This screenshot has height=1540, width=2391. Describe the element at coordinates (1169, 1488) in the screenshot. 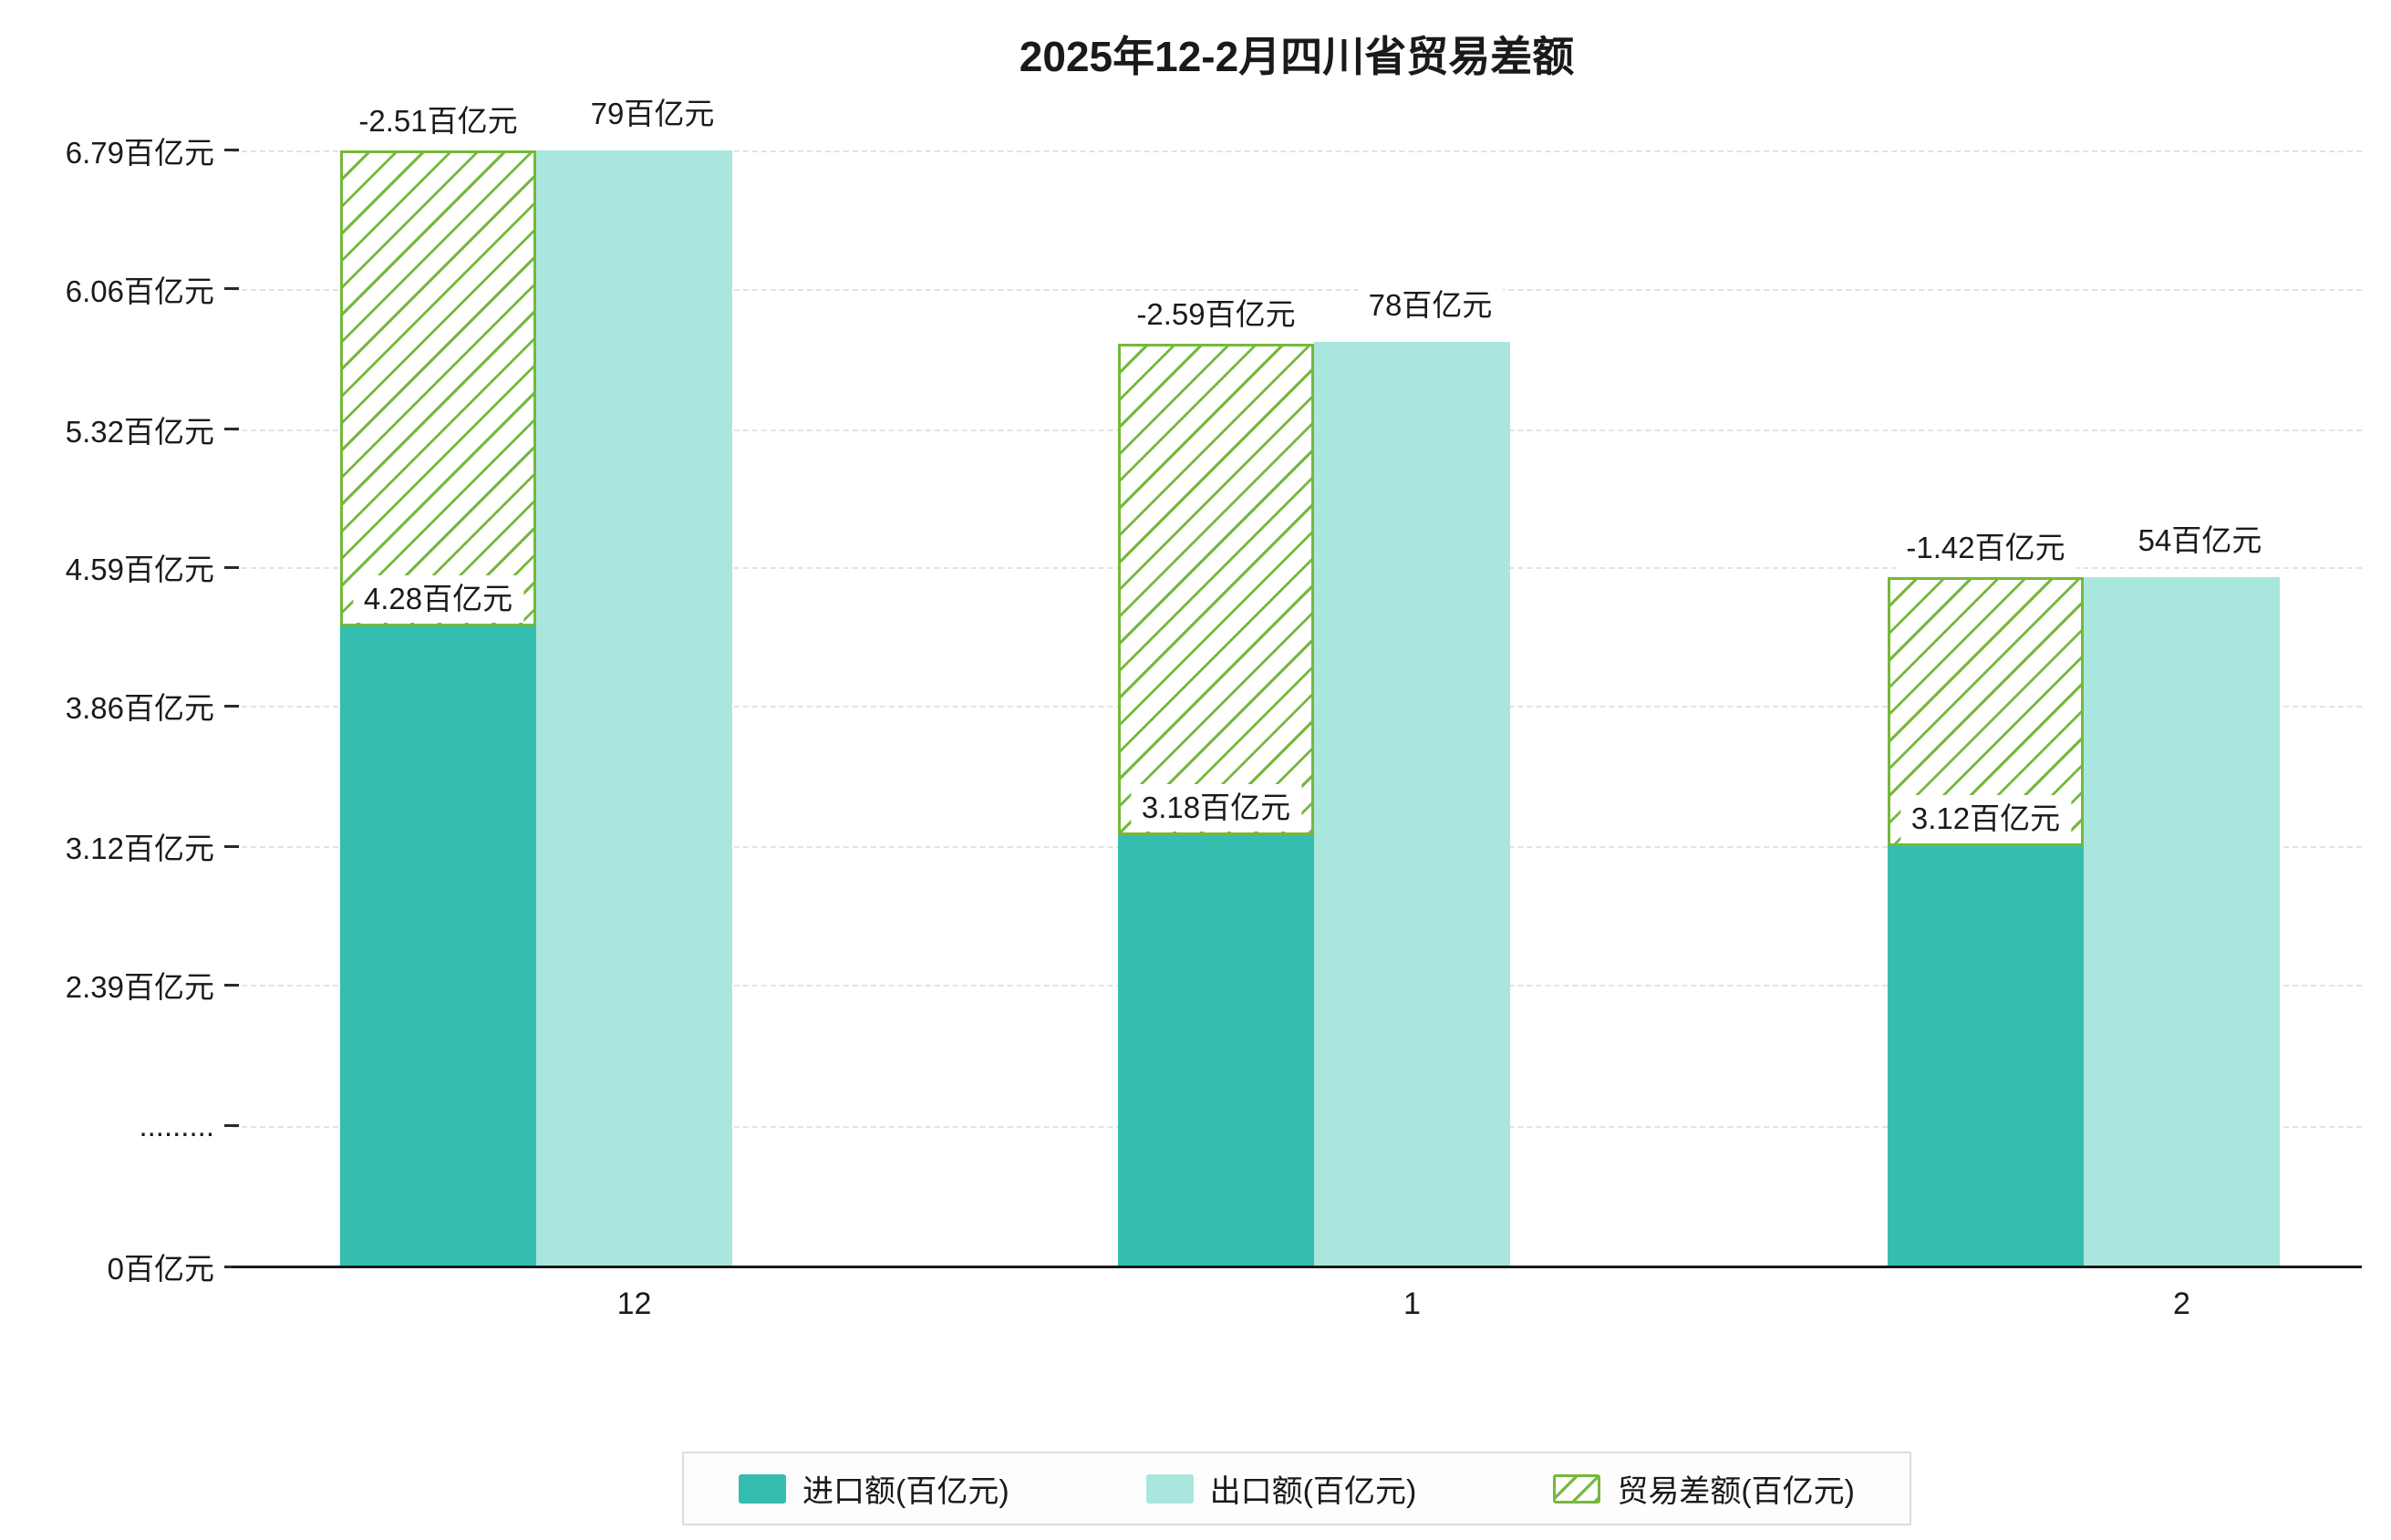

I see `export-swatch-icon` at that location.